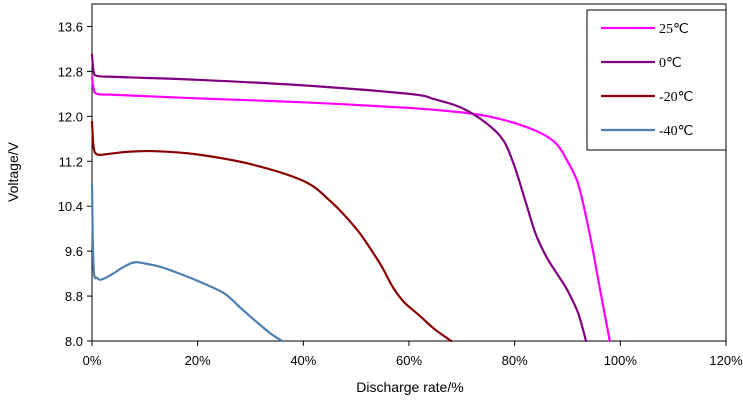 This screenshot has height=405, width=743. I want to click on legend-label-3: -40℃, so click(676, 131).